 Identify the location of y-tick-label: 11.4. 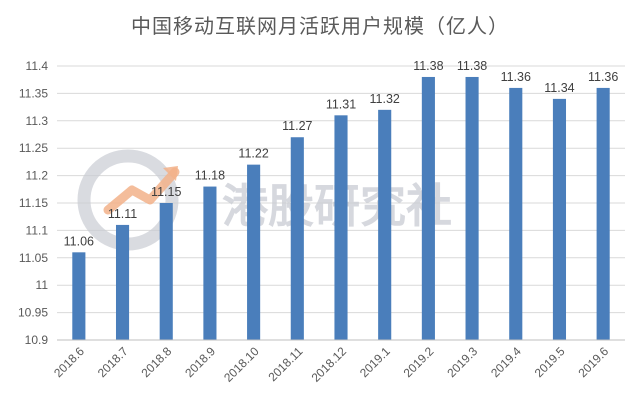
(37, 66).